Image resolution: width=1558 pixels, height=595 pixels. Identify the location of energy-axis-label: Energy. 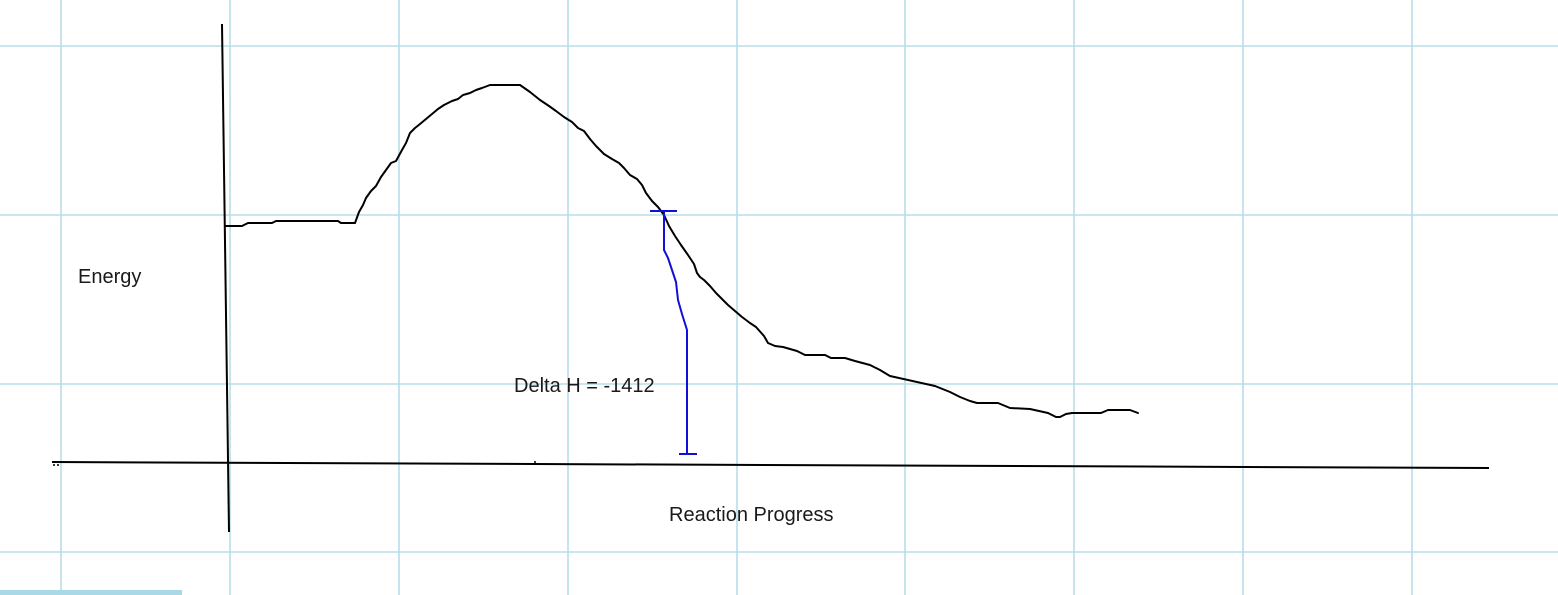
(109, 277).